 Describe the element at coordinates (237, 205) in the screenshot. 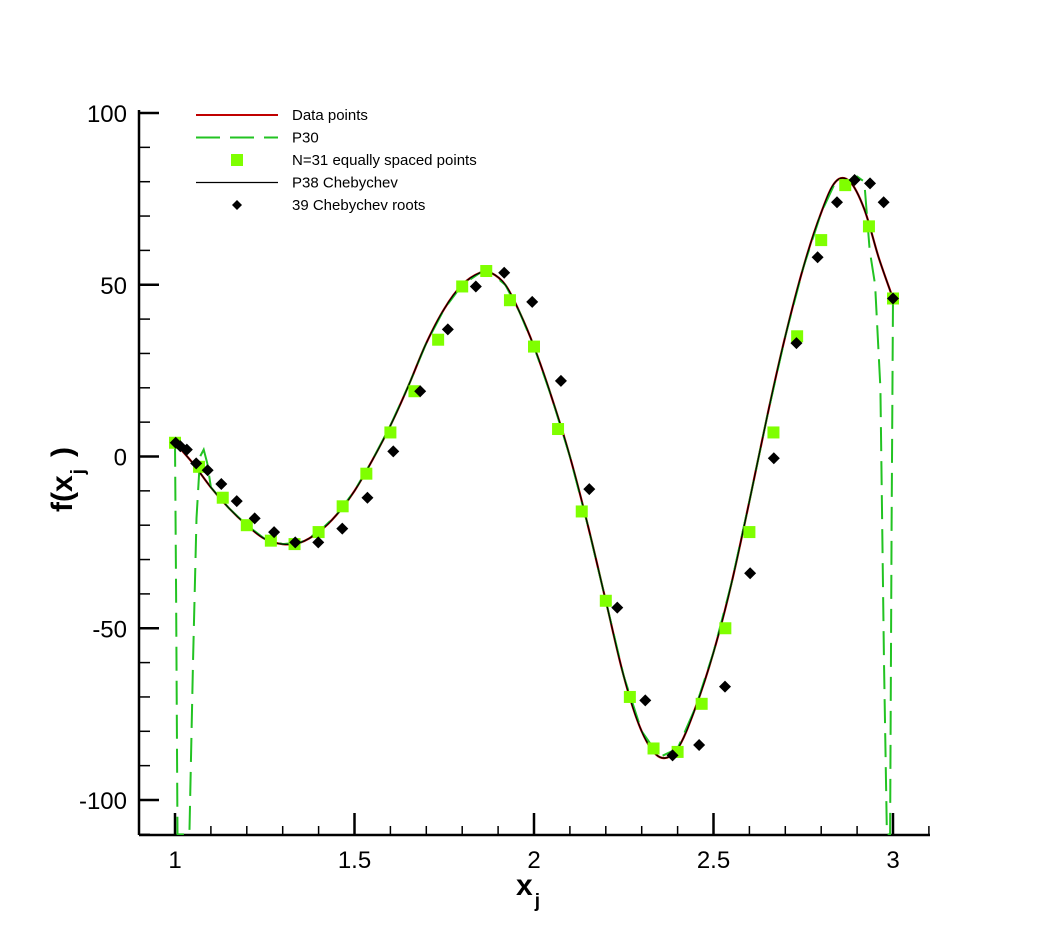

I see `legend-swatch-diamond` at that location.